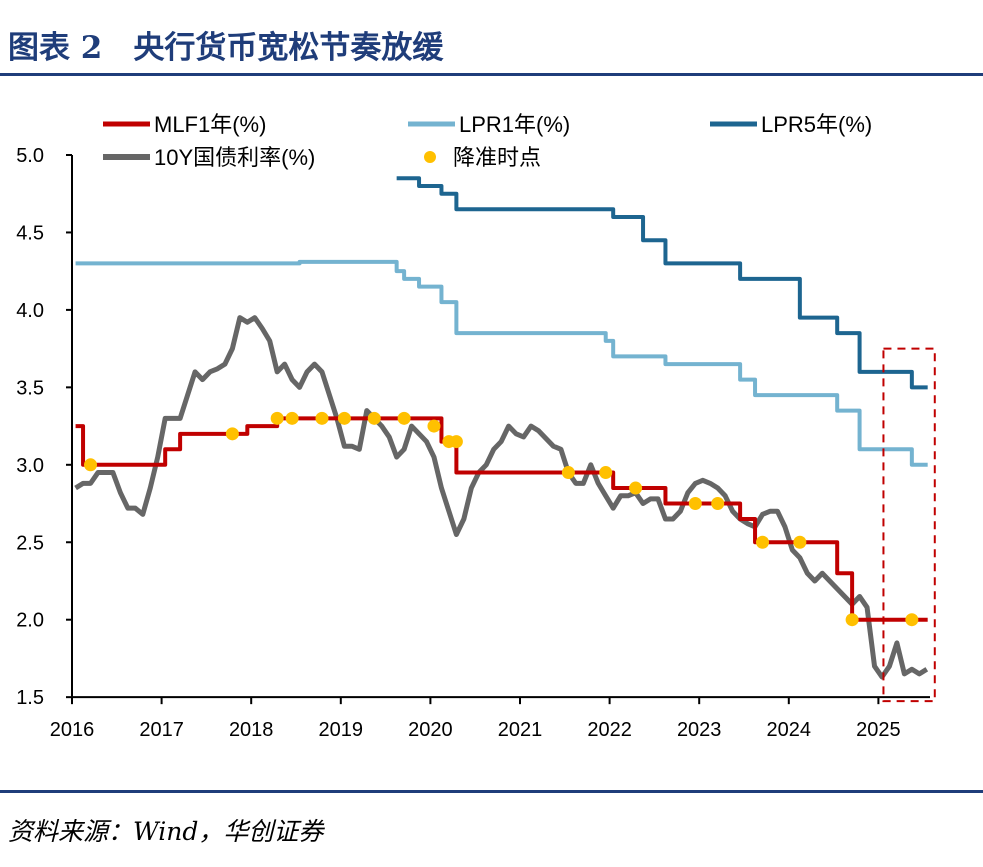 Image resolution: width=983 pixels, height=867 pixels. What do you see at coordinates (226, 48) in the screenshot?
I see `figure-title: 图表 2 央行货币宽松节奏放缓` at bounding box center [226, 48].